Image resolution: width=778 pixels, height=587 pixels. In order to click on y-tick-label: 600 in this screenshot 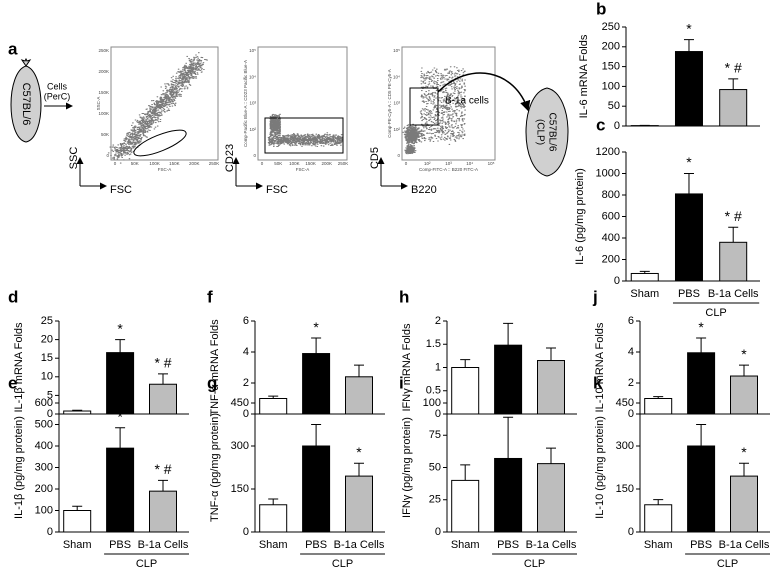, I will do `click(611, 216)`.